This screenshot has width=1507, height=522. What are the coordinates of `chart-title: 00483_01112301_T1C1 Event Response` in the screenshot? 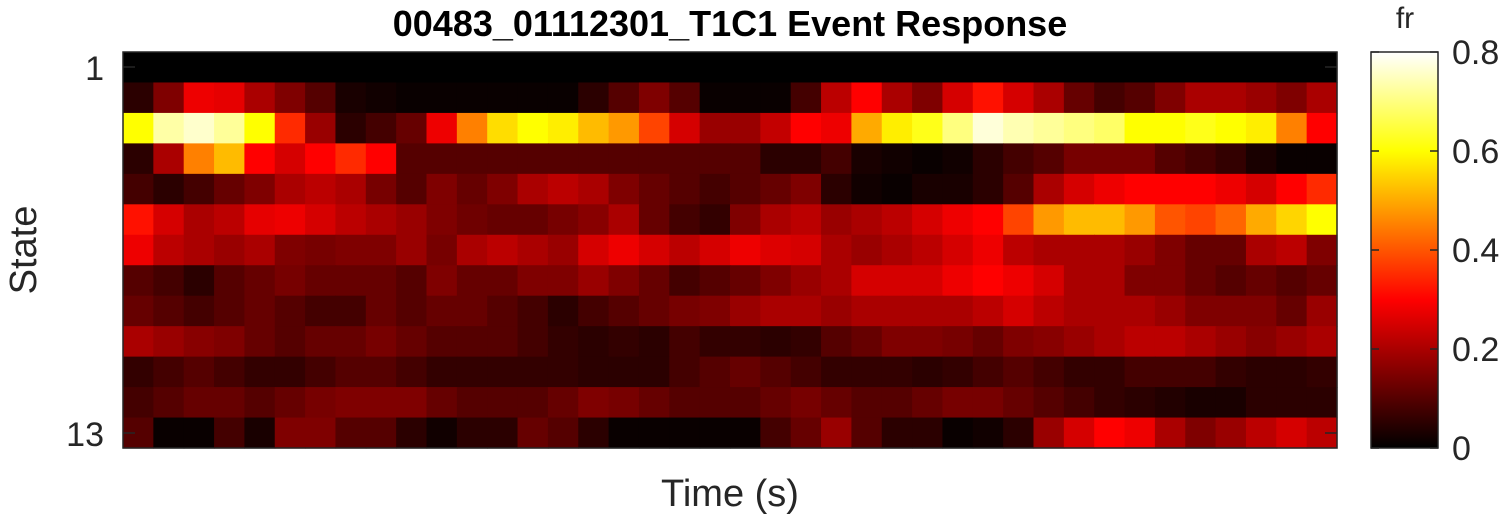 It's located at (730, 23).